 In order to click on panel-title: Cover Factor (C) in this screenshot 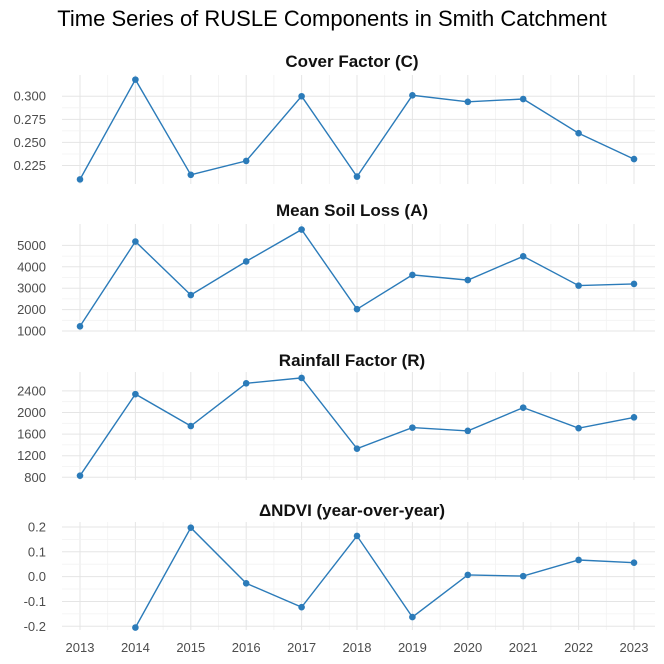, I will do `click(351, 61)`.